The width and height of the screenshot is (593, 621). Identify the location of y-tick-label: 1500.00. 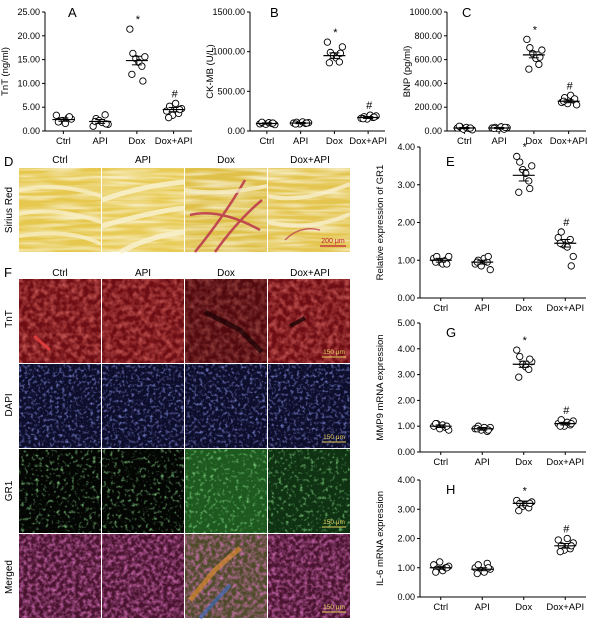
(228, 12).